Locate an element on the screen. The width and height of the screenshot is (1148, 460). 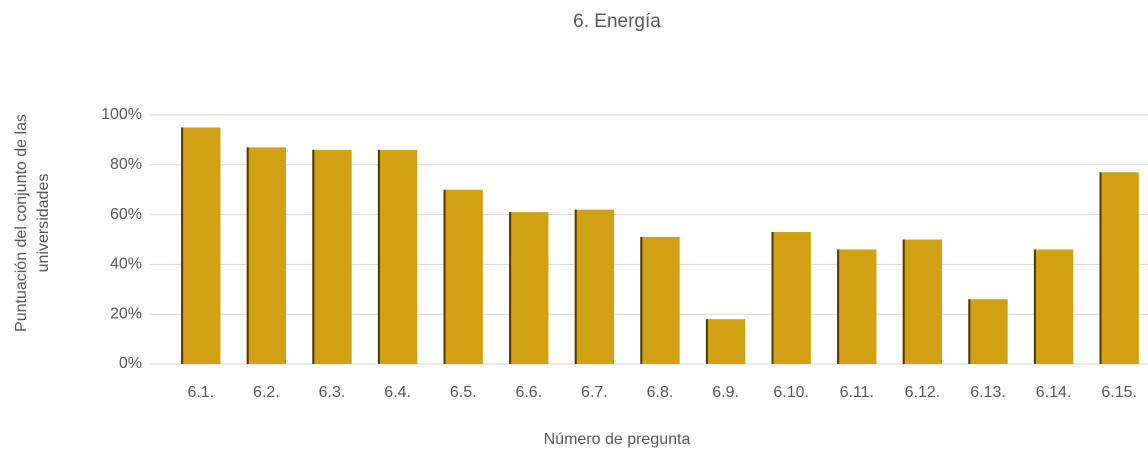
x-tick-label: 6.2. is located at coordinates (266, 392).